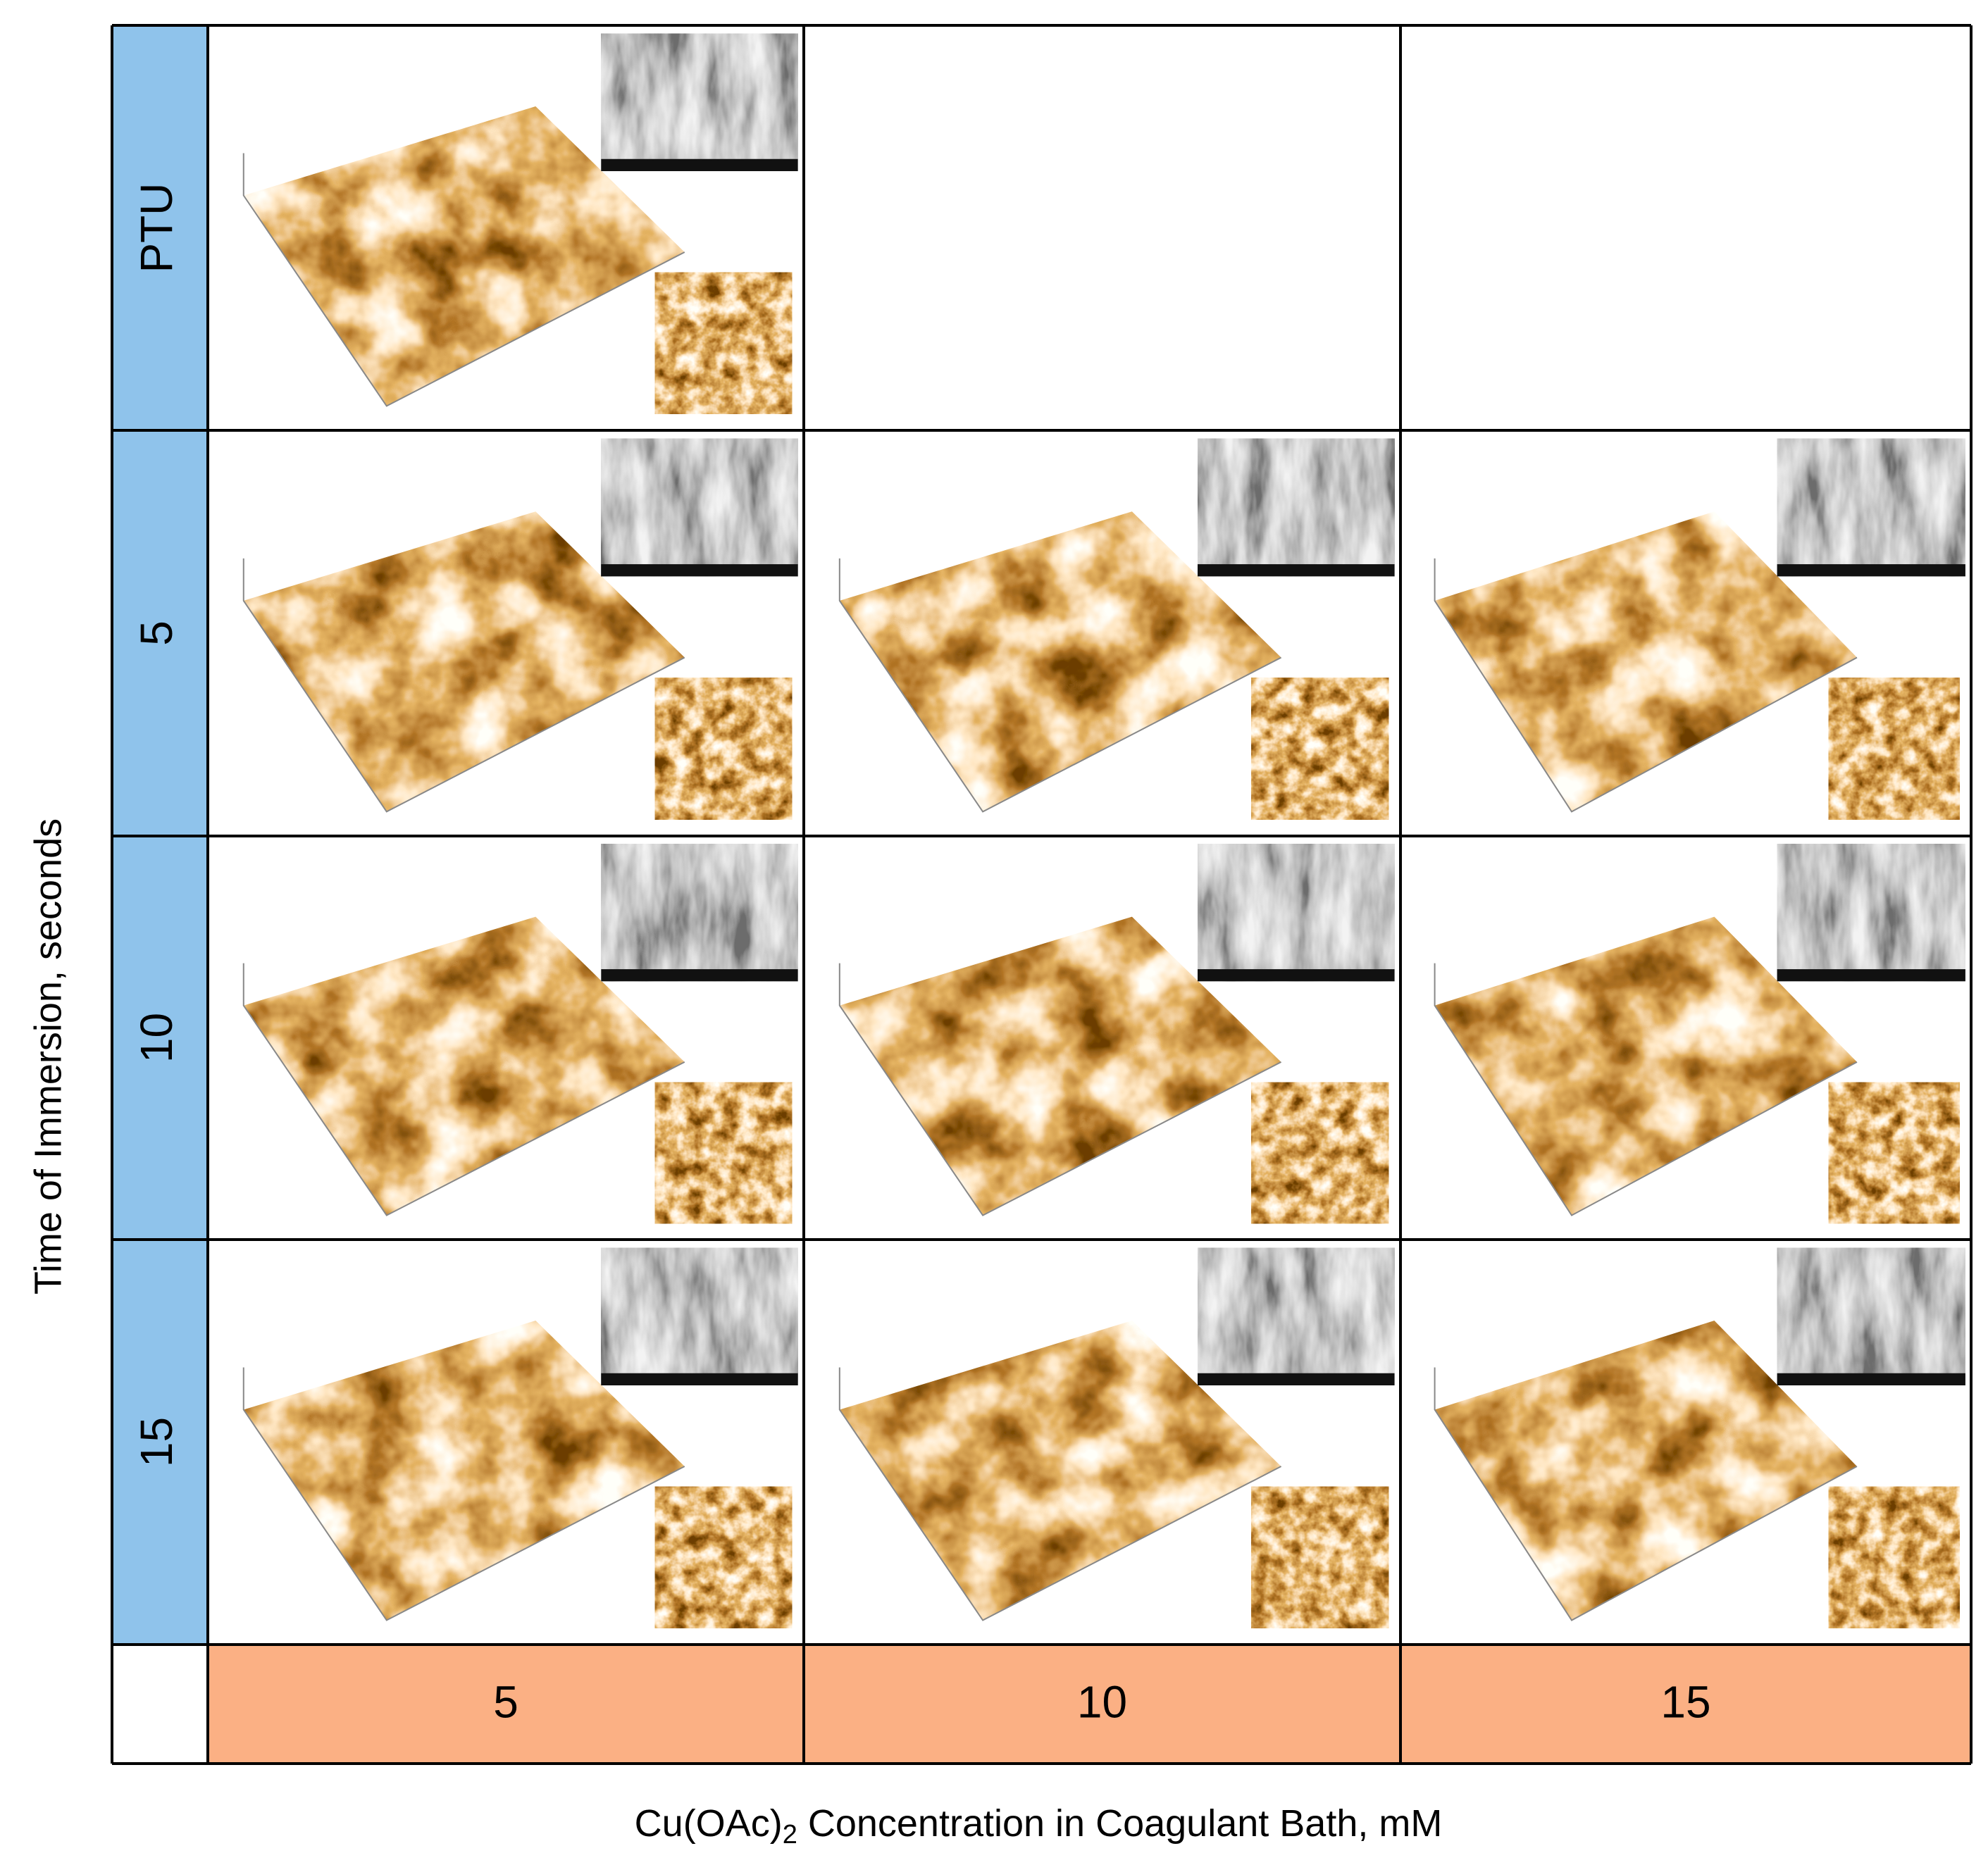  I want to click on row-label: 10, so click(156, 1038).